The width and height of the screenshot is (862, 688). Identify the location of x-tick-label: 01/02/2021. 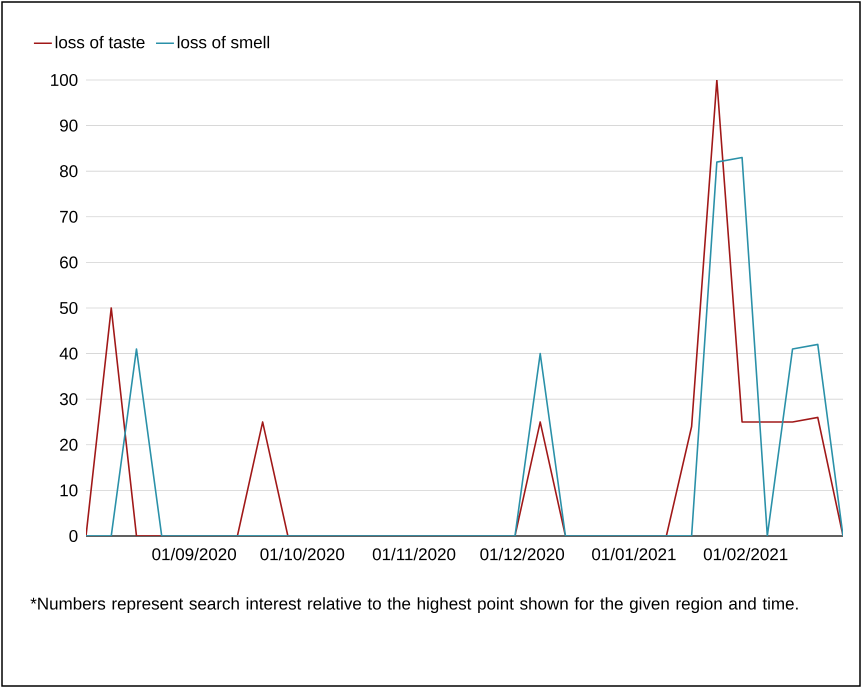
(746, 554).